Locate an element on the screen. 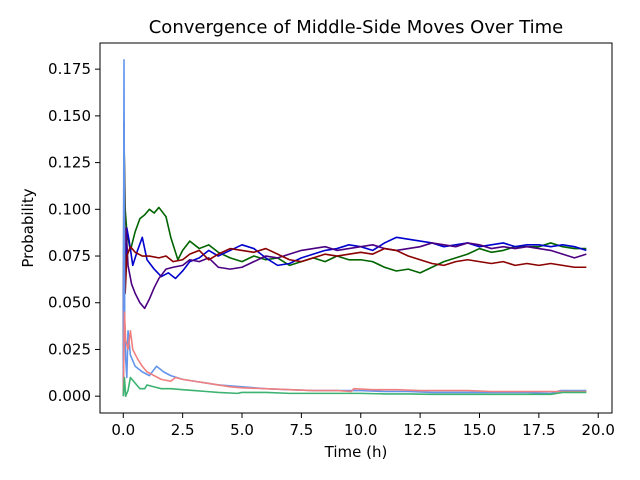  y-tick-label: 0.150 is located at coordinates (69, 116).